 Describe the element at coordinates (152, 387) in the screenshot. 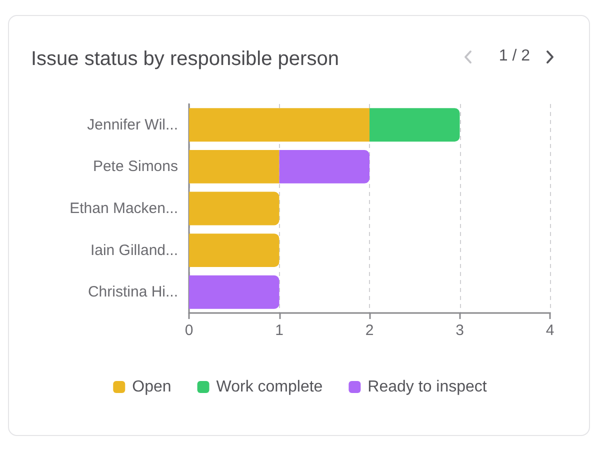

I see `legend-label: Open` at that location.